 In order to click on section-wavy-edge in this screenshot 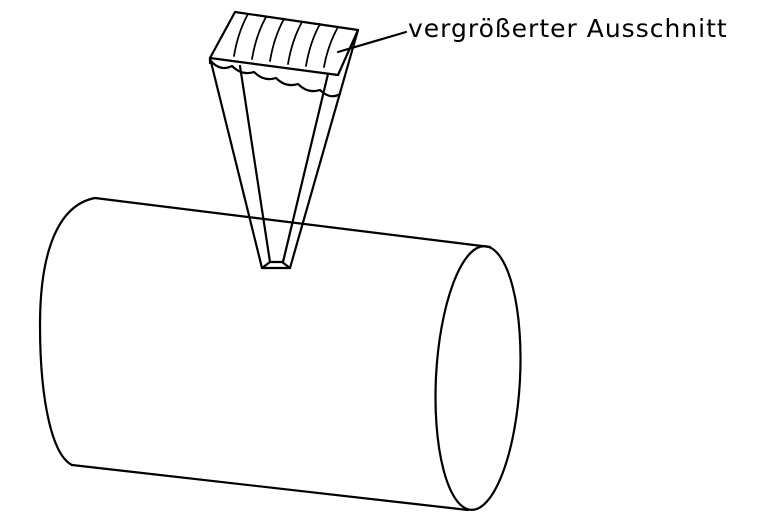, I will do `click(275, 78)`.